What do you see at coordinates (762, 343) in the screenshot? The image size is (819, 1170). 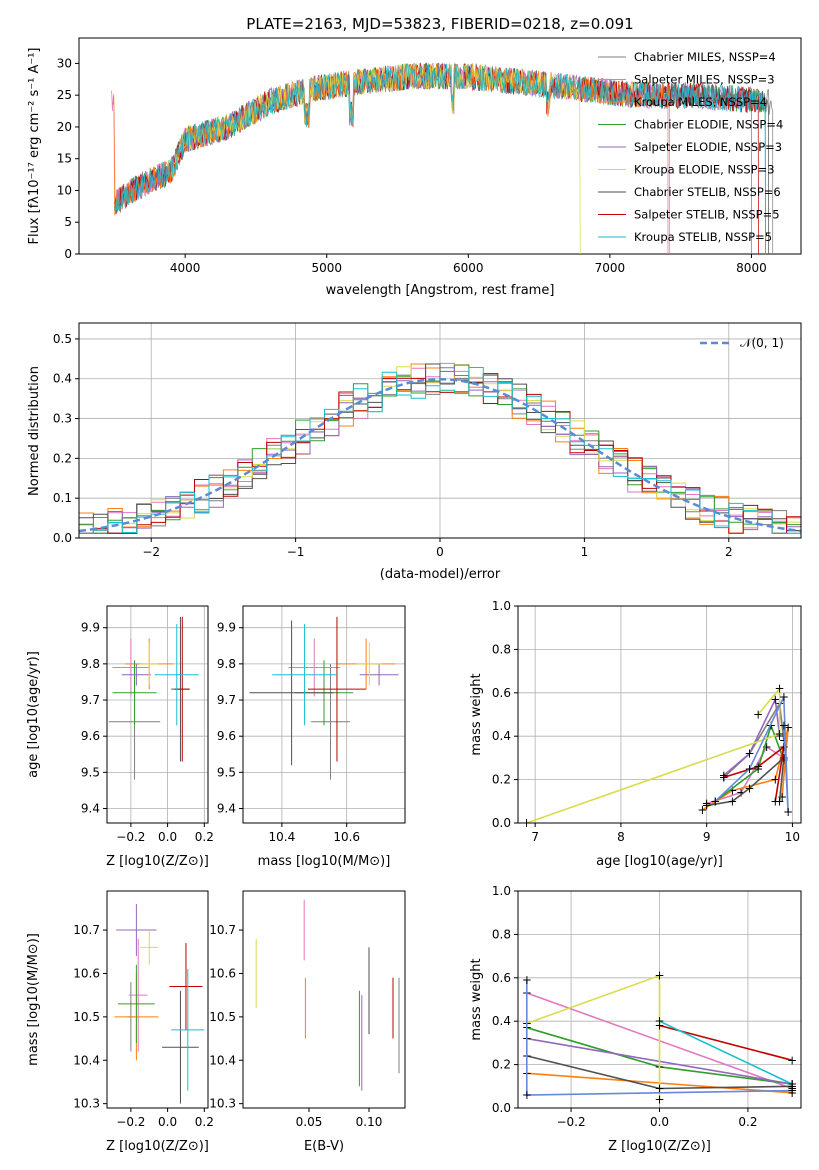 I see `legend-label-normal: 𝒩(0, 1)` at bounding box center [762, 343].